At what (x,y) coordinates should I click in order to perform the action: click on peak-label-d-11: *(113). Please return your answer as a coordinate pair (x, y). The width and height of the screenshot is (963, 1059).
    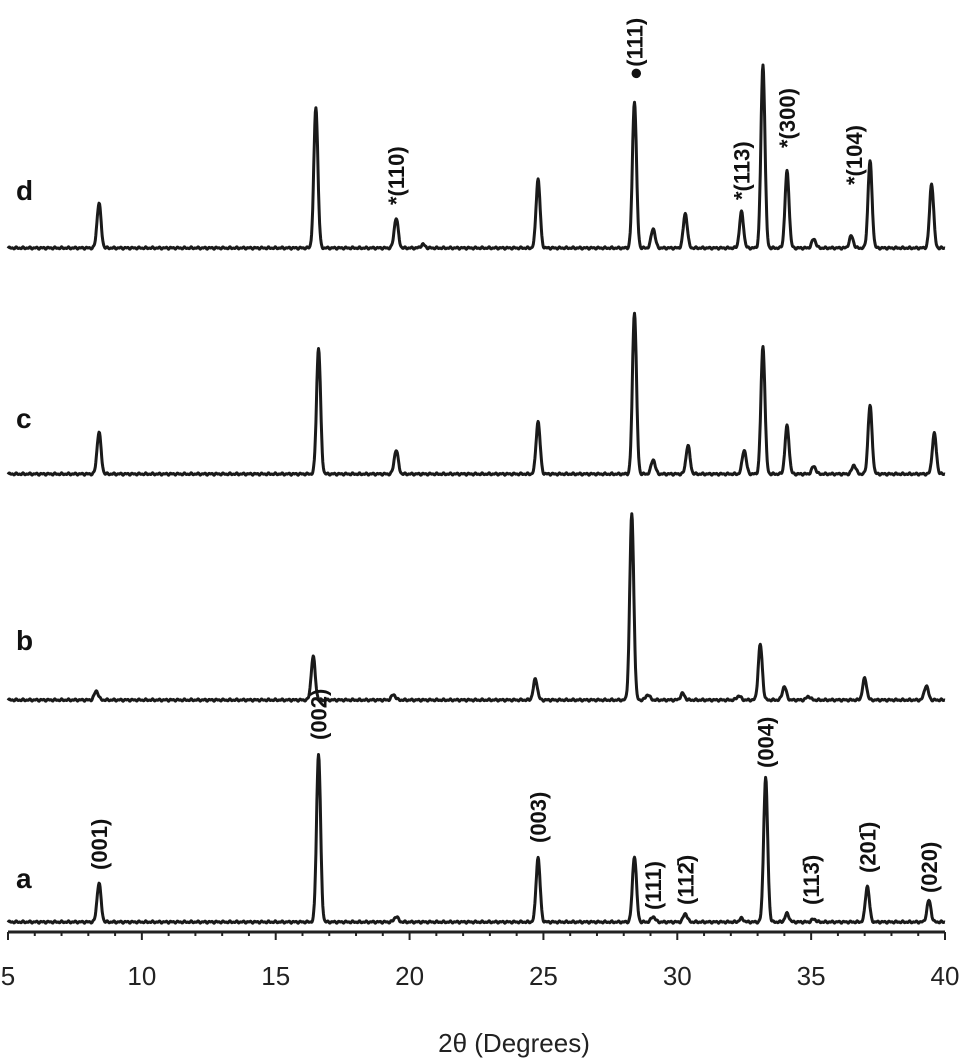
    Looking at the image, I should click on (742, 170).